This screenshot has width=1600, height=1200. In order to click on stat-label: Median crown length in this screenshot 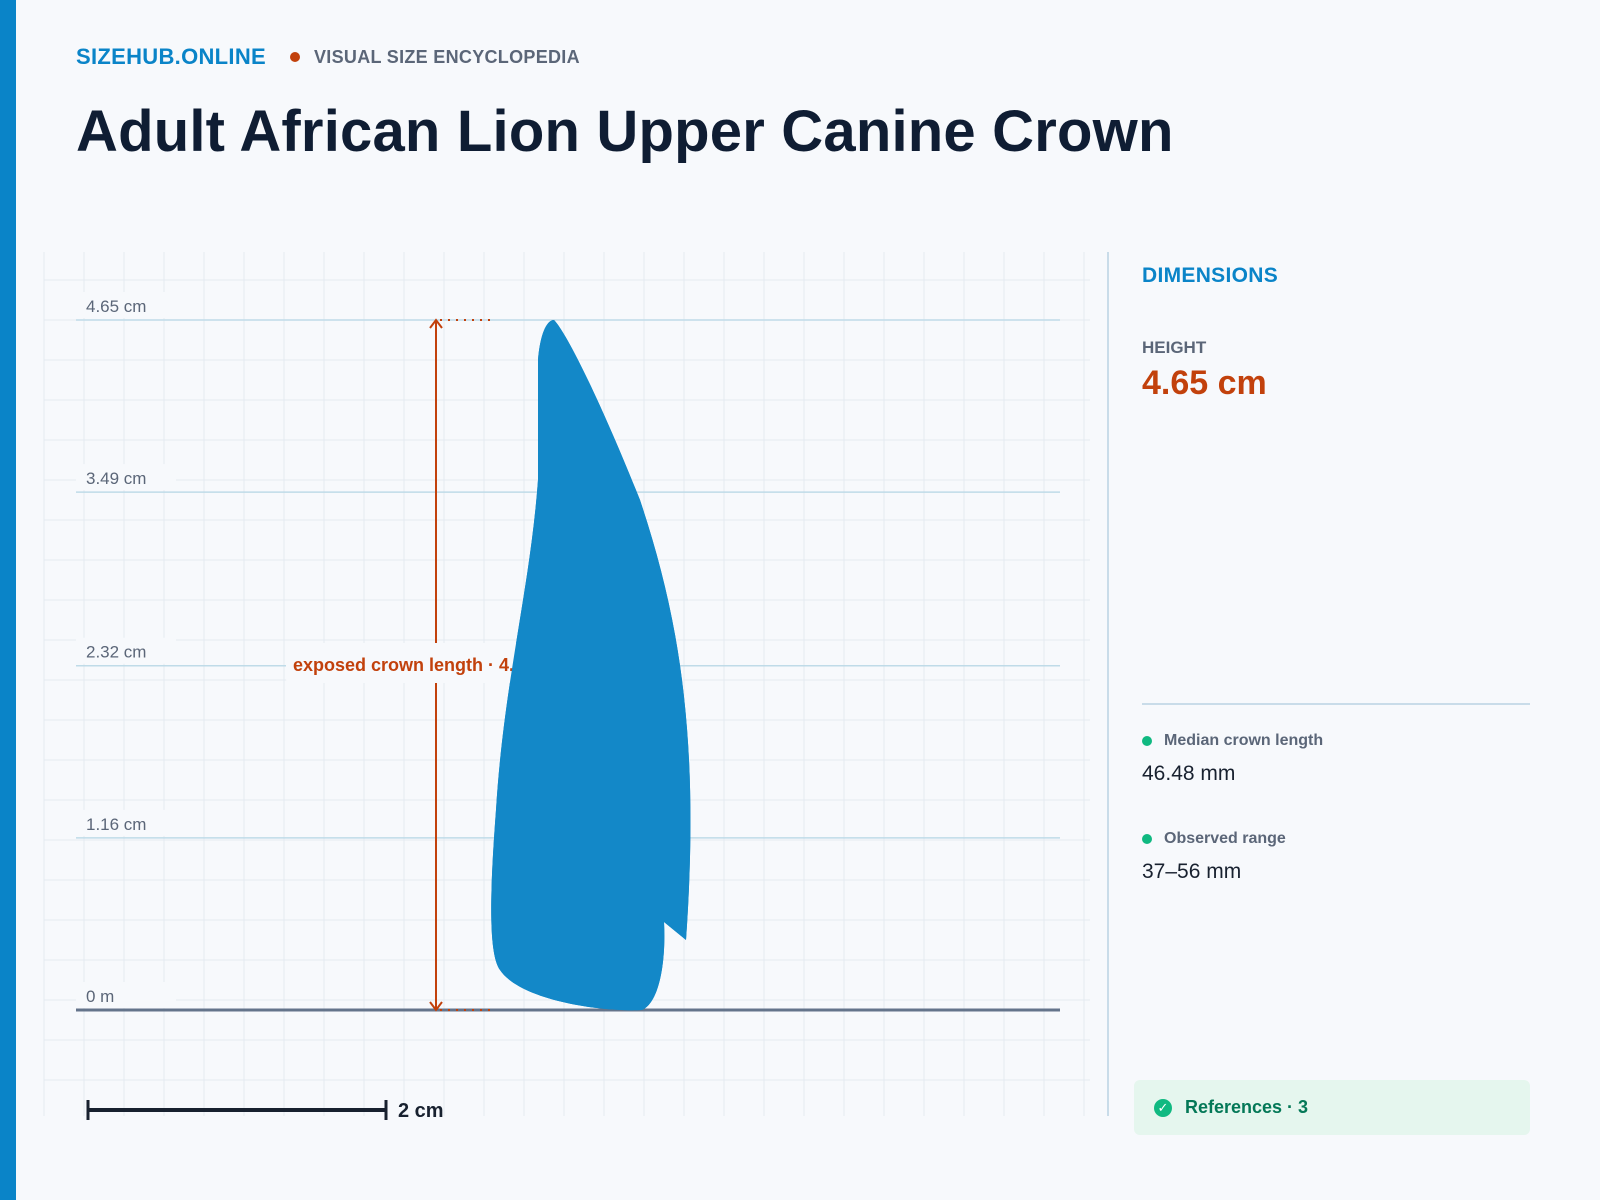, I will do `click(1244, 740)`.